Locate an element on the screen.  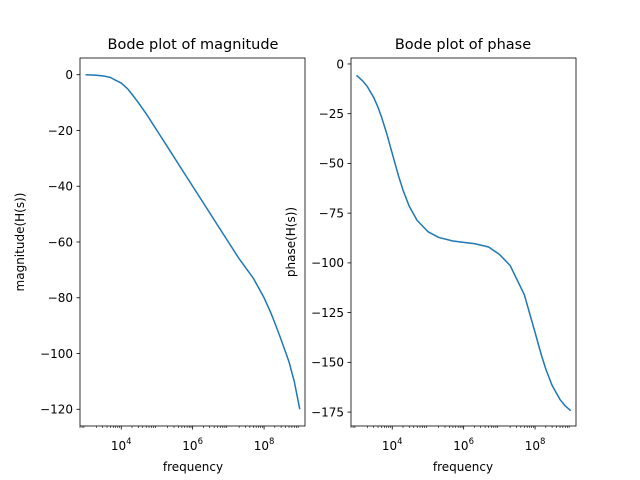
magnitude-y-tick-label: −40 is located at coordinates (60, 187).